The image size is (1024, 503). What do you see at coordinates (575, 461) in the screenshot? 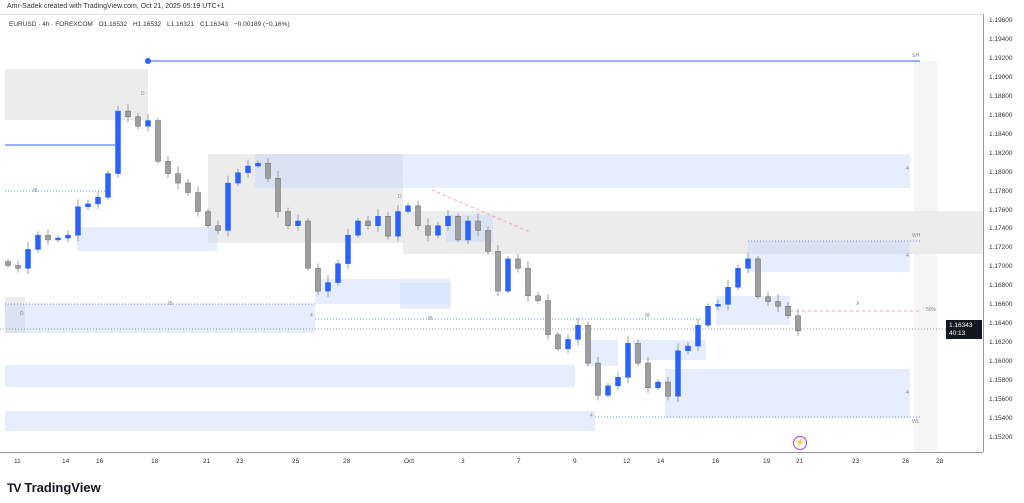
I see `time-tick: 9` at bounding box center [575, 461].